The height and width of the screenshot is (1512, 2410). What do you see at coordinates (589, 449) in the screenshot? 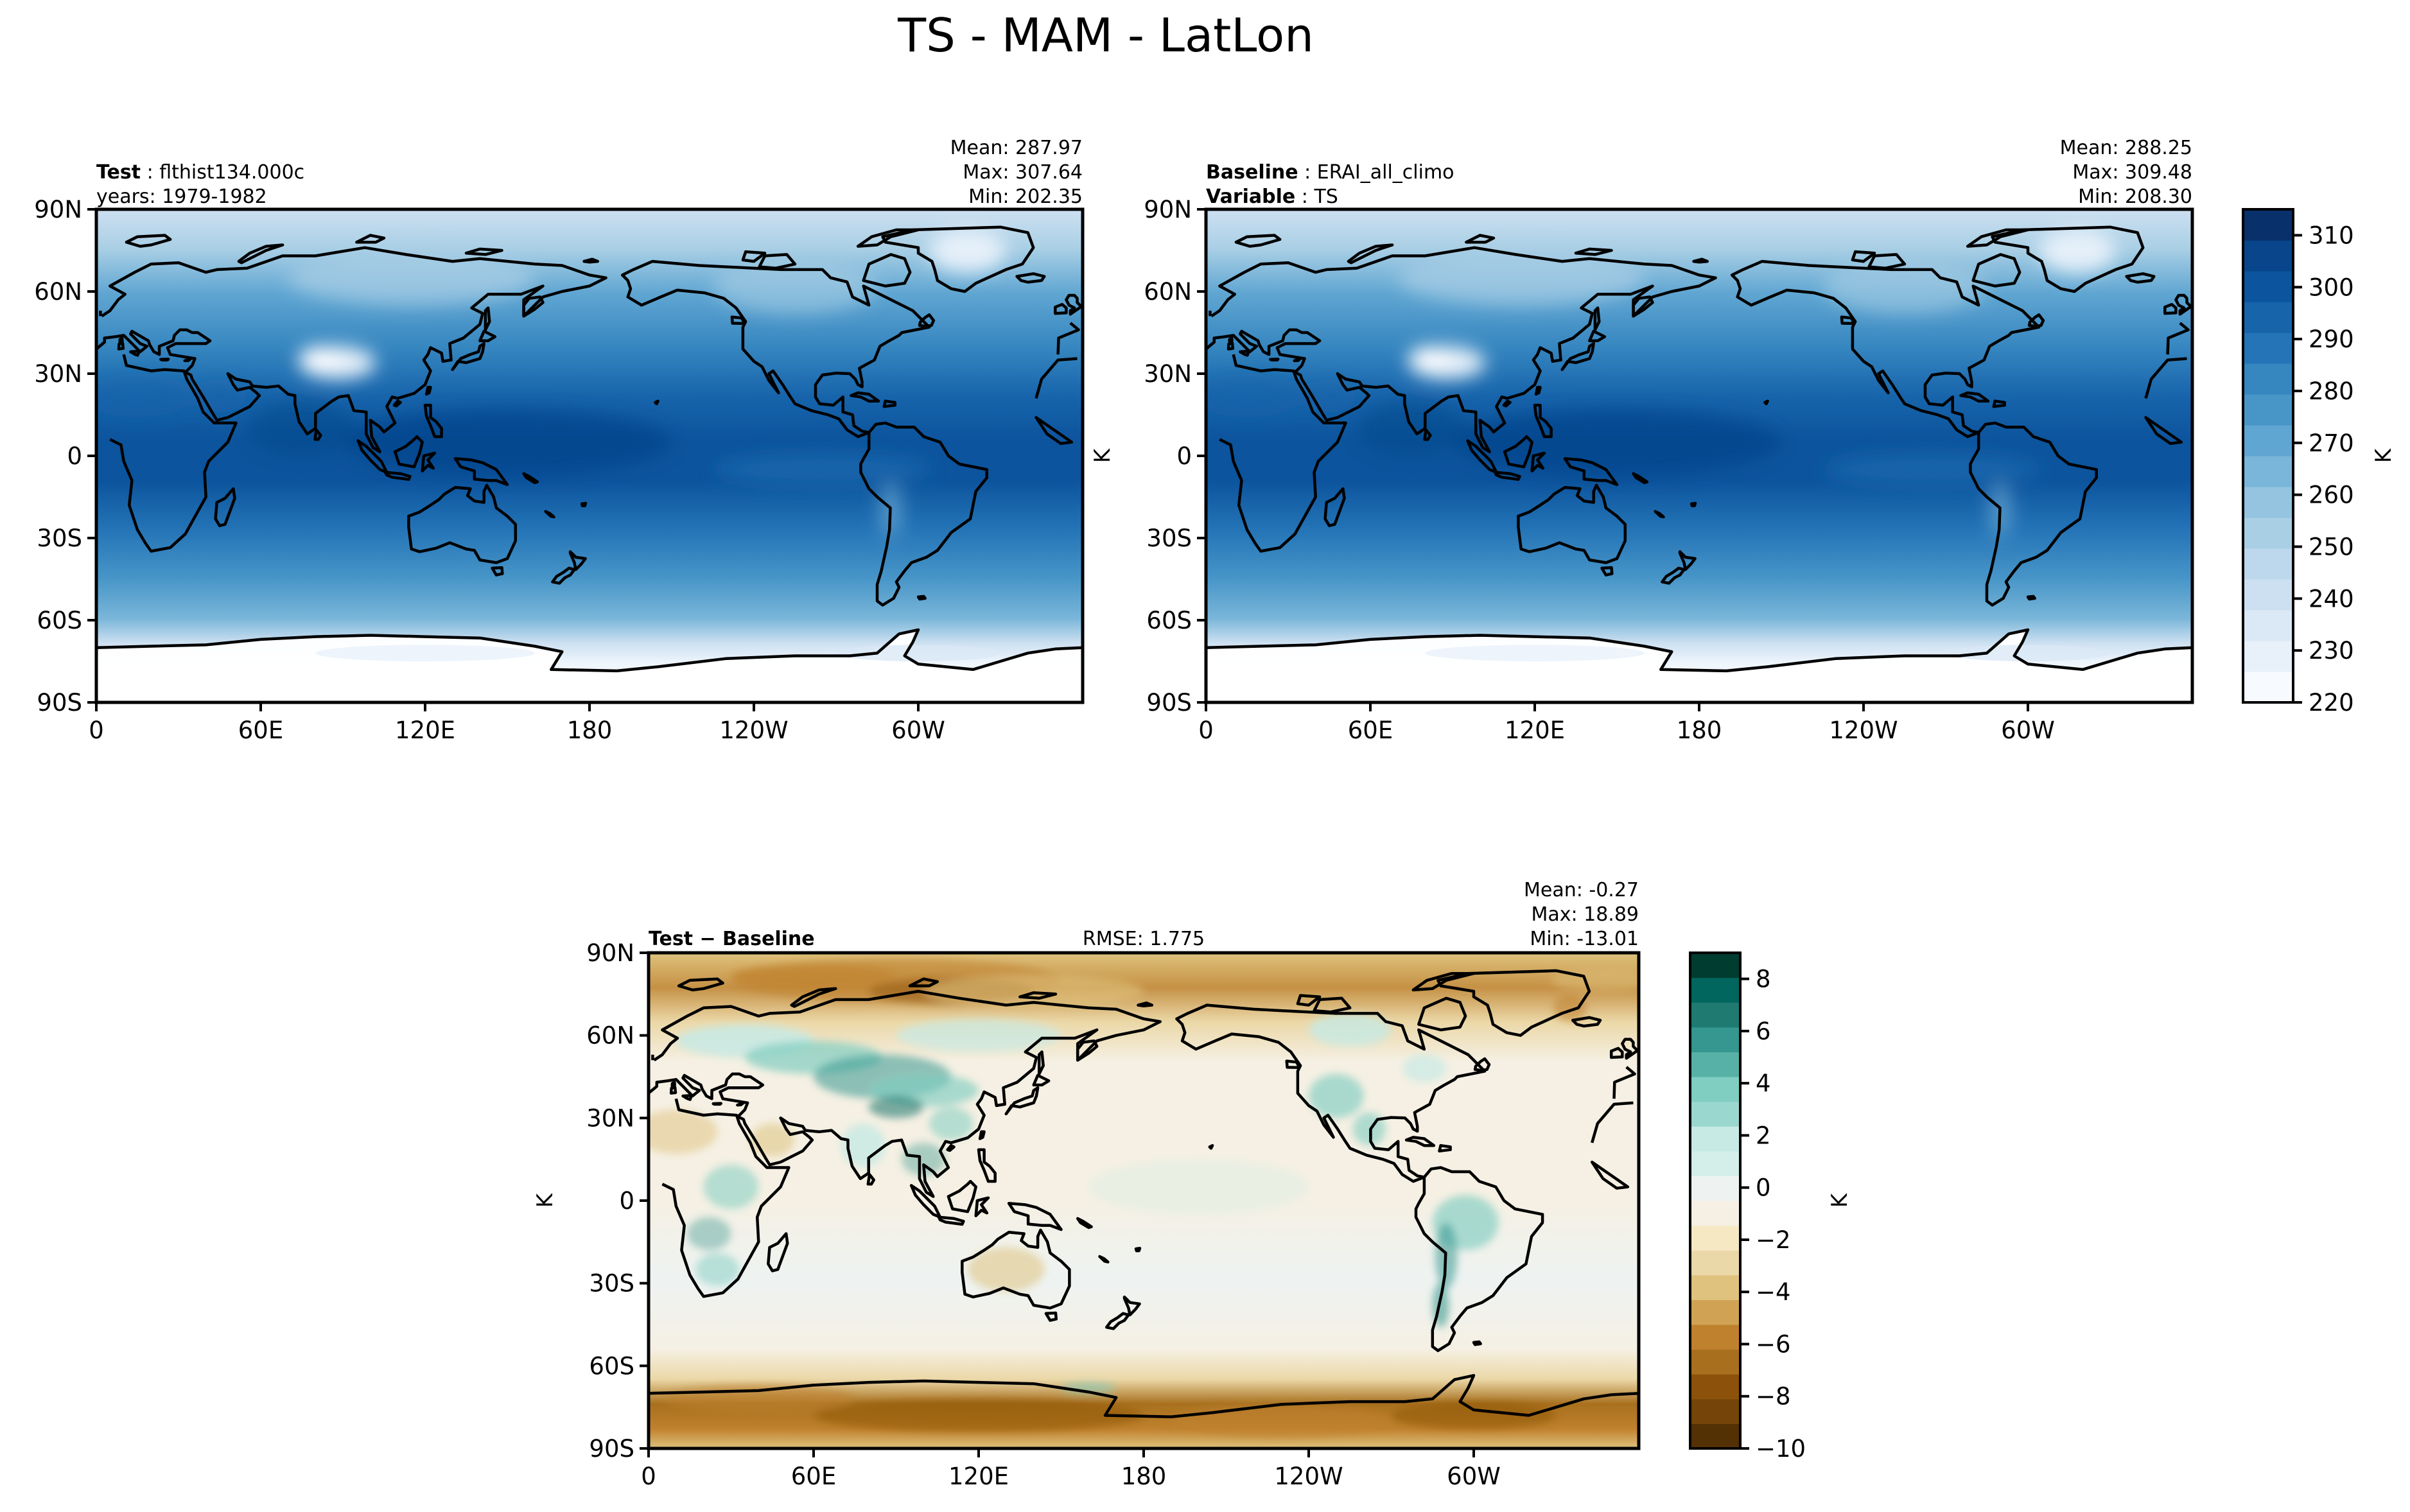
I see `test-coastlines` at bounding box center [589, 449].